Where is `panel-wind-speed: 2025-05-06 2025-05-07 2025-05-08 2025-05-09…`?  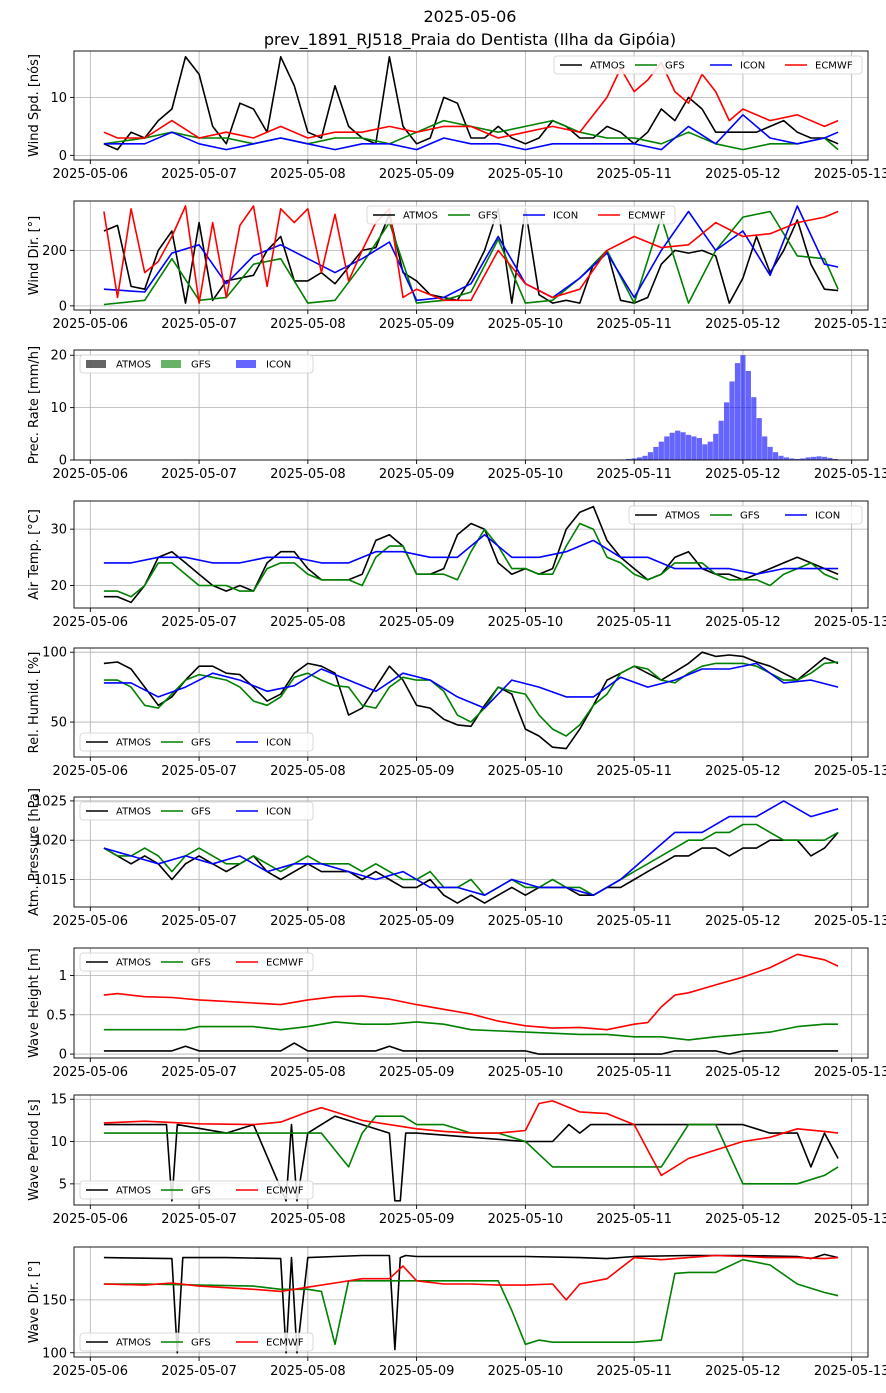
panel-wind-speed: 2025-05-06 2025-05-07 2025-05-08 2025-05-09… is located at coordinates (456, 116).